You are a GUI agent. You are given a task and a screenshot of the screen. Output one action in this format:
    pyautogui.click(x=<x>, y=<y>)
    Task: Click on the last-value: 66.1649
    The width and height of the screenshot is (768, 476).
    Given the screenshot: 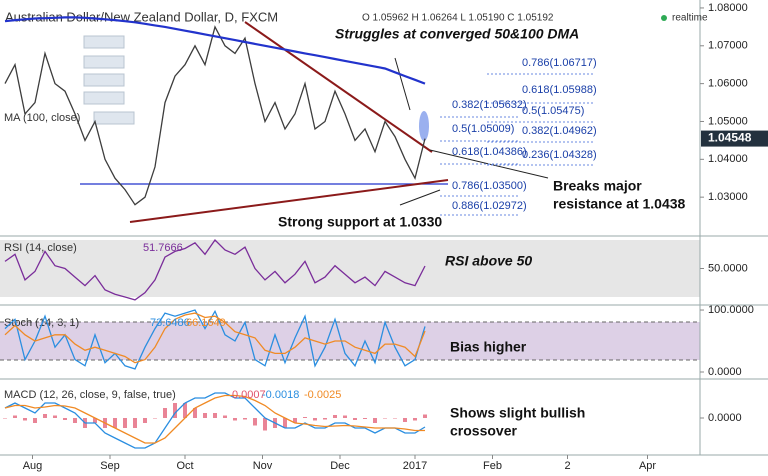 What is the action you would take?
    pyautogui.click(x=206, y=323)
    